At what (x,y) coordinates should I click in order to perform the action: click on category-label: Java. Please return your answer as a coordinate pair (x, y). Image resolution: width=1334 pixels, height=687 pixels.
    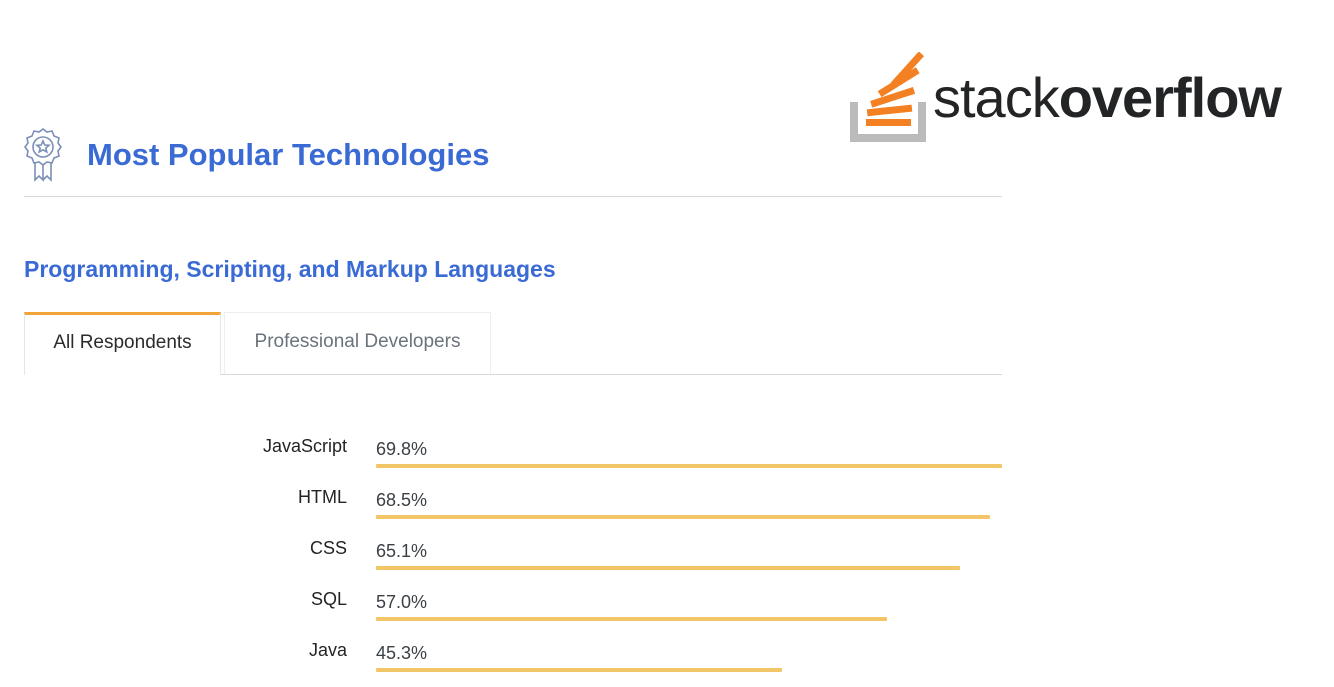
    Looking at the image, I should click on (327, 650).